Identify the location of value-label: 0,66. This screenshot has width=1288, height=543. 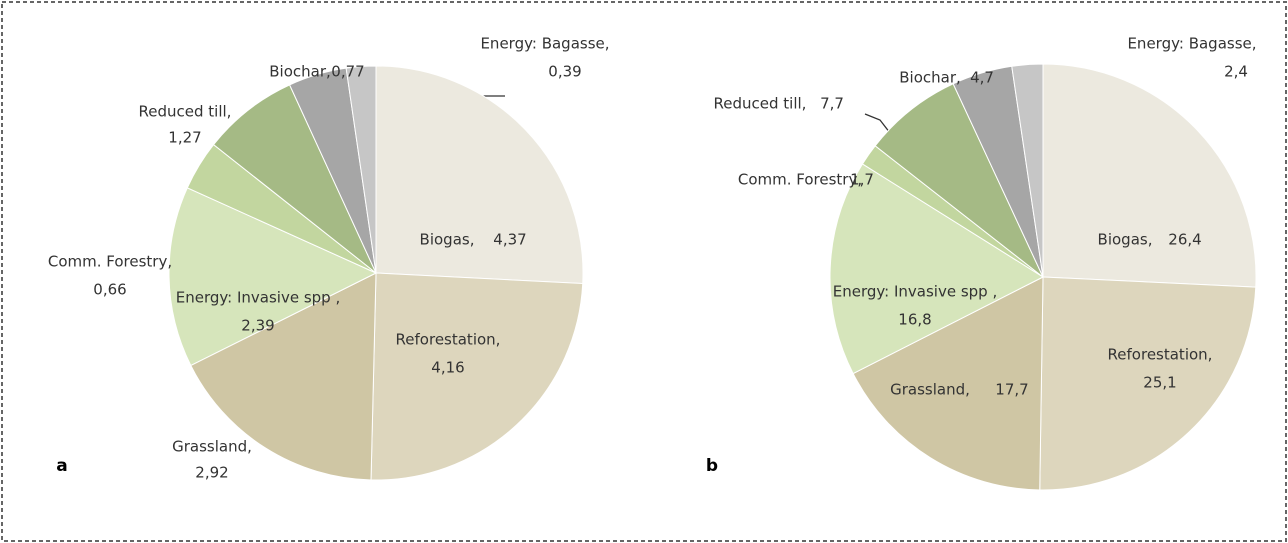
(109, 290).